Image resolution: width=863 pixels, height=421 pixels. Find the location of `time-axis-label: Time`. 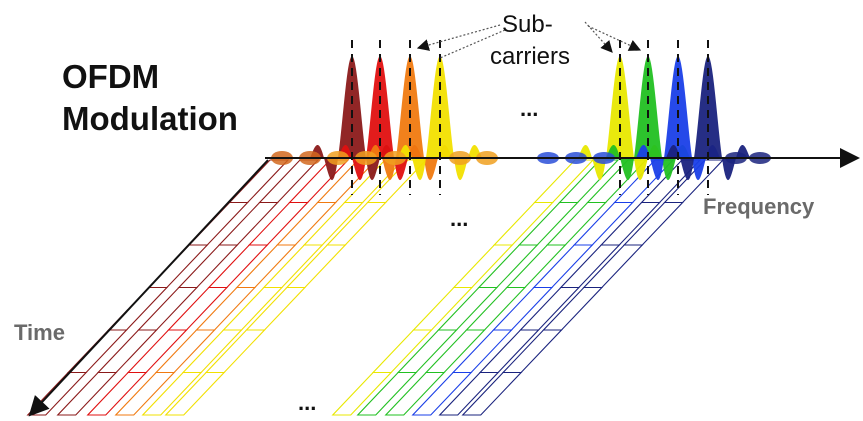

time-axis-label: Time is located at coordinates (39, 332).